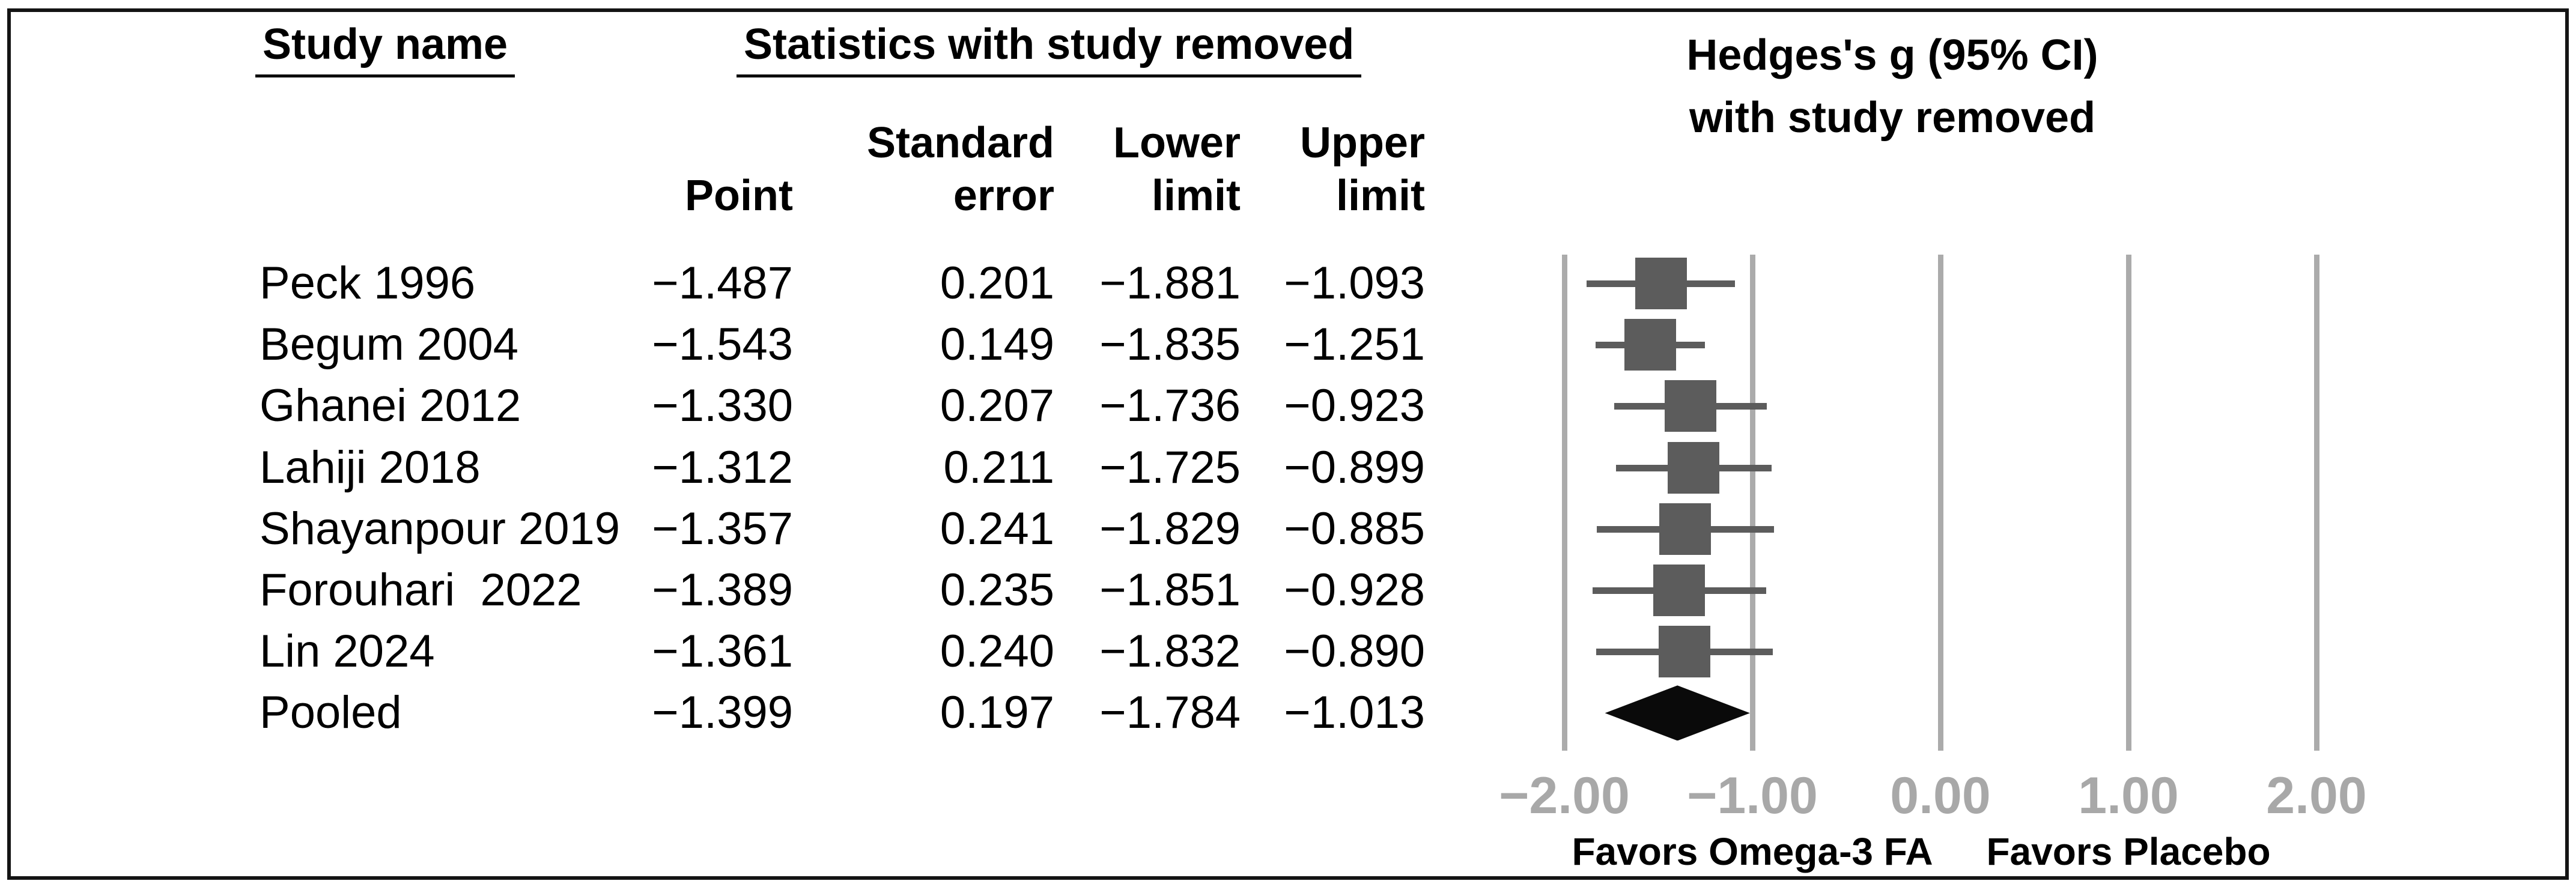 This screenshot has width=2576, height=887. What do you see at coordinates (1170, 406) in the screenshot?
I see `lower-limit-value: −1.736` at bounding box center [1170, 406].